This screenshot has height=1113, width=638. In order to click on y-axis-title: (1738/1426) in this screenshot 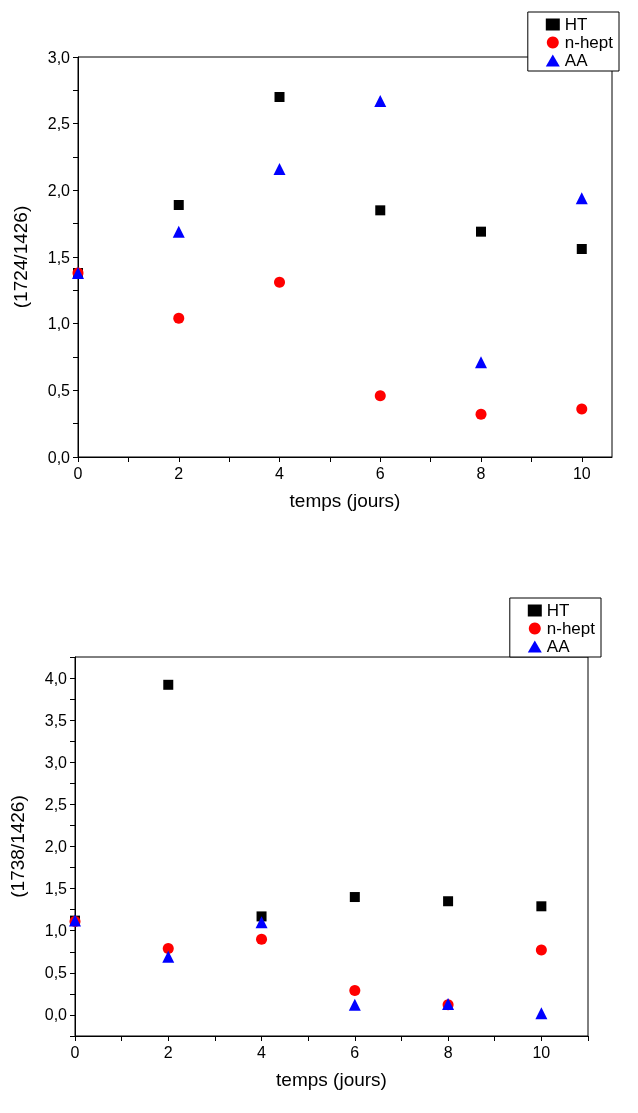, I will do `click(17, 846)`.